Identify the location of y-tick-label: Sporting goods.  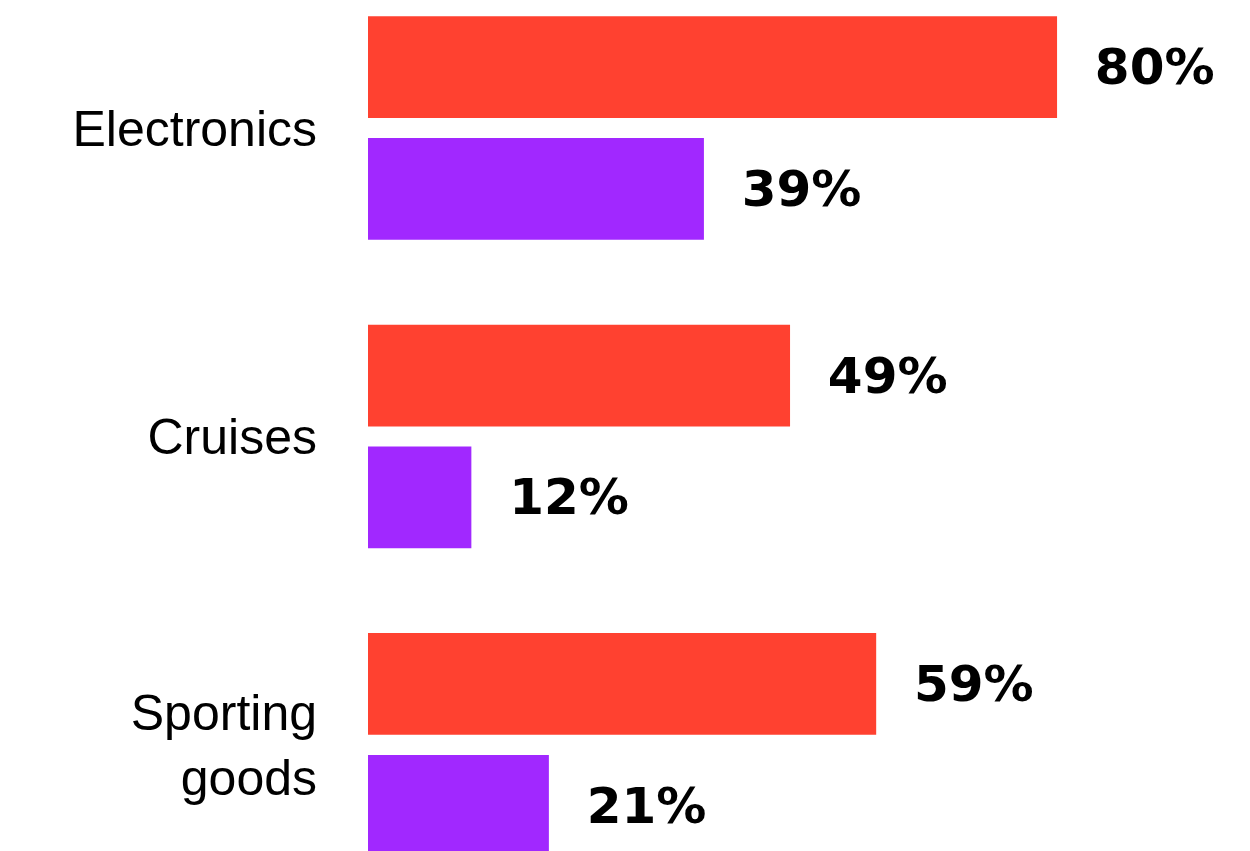
(223, 745).